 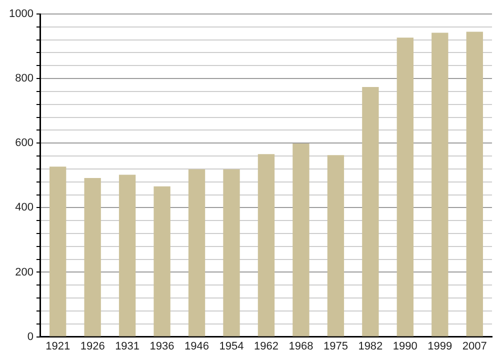 What do you see at coordinates (24, 78) in the screenshot?
I see `y-tick-label: 800` at bounding box center [24, 78].